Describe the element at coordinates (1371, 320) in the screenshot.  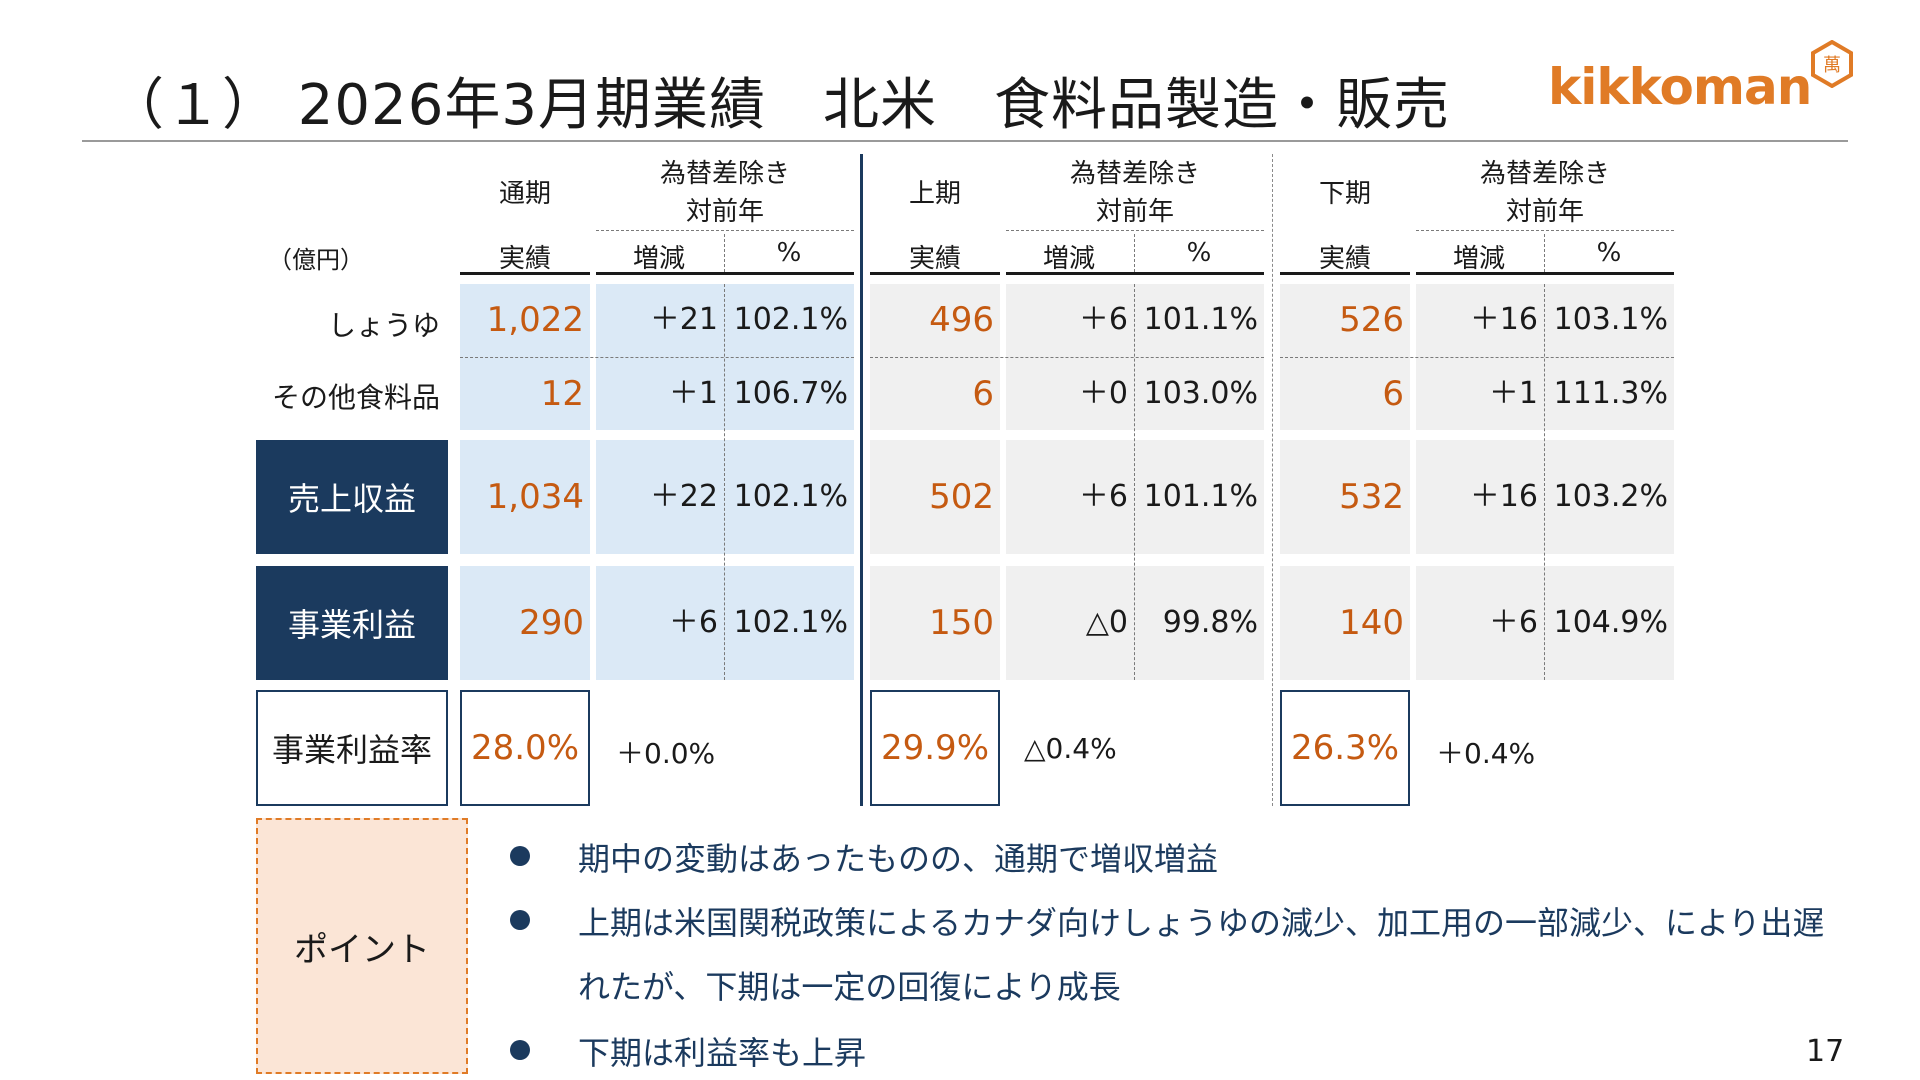
I see `value-actual: 526` at that location.